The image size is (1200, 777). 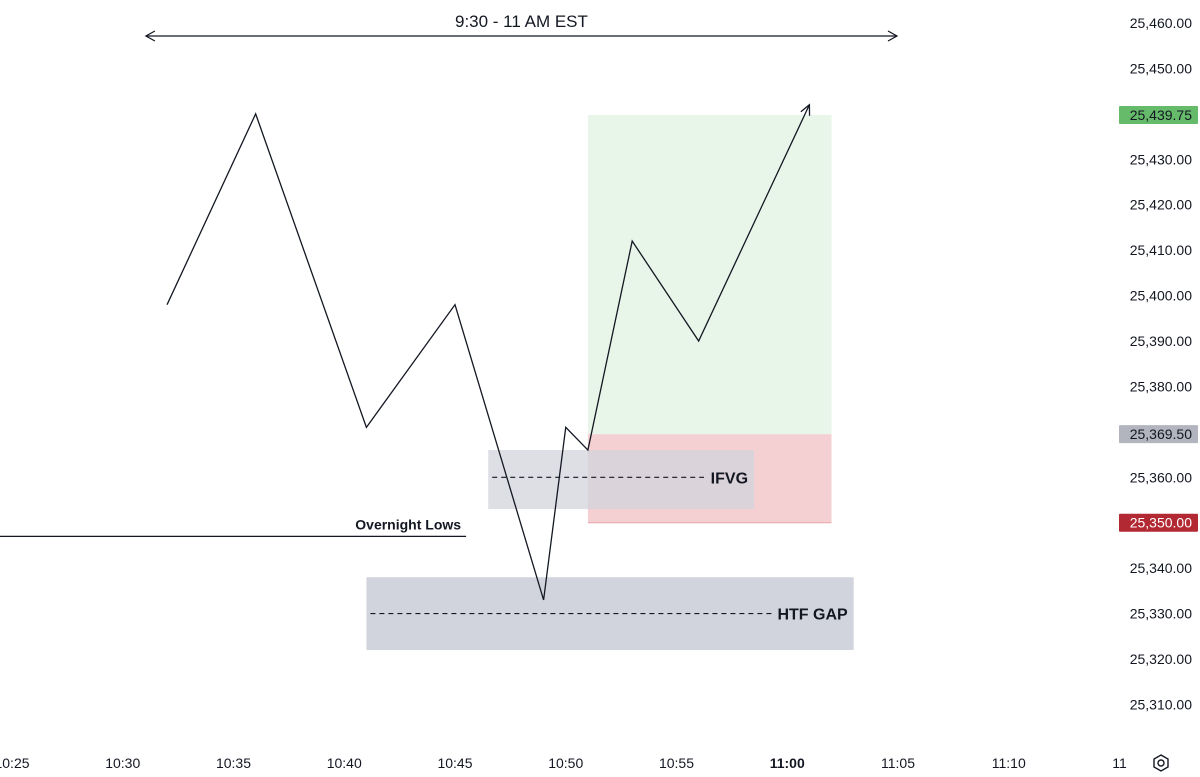 What do you see at coordinates (1161, 23) in the screenshot?
I see `y-tick-label: 25,460.00` at bounding box center [1161, 23].